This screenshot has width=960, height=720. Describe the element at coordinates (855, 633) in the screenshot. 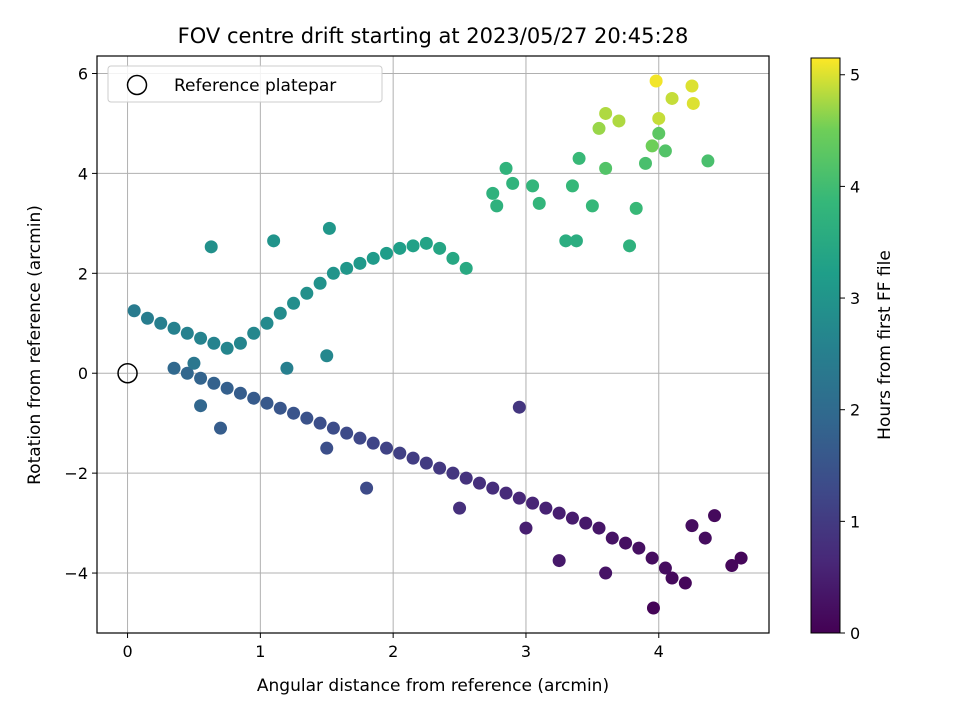

I see `colorbar-tick-label: 0` at that location.